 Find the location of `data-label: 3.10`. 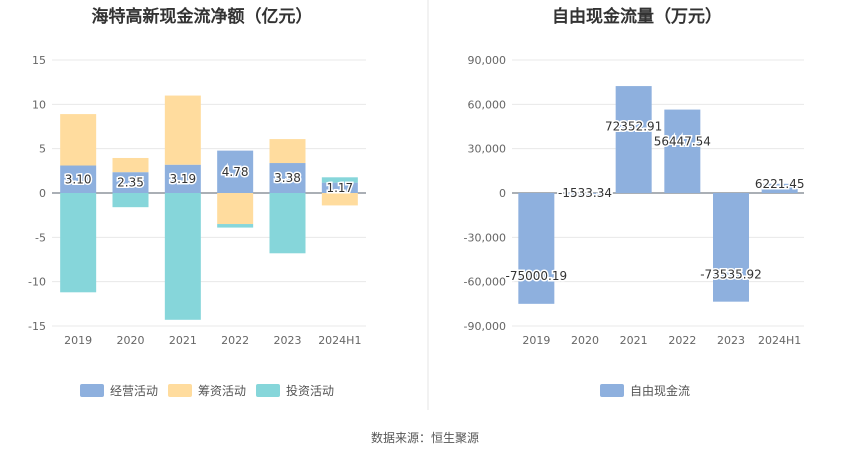

data-label: 3.10 is located at coordinates (78, 179).